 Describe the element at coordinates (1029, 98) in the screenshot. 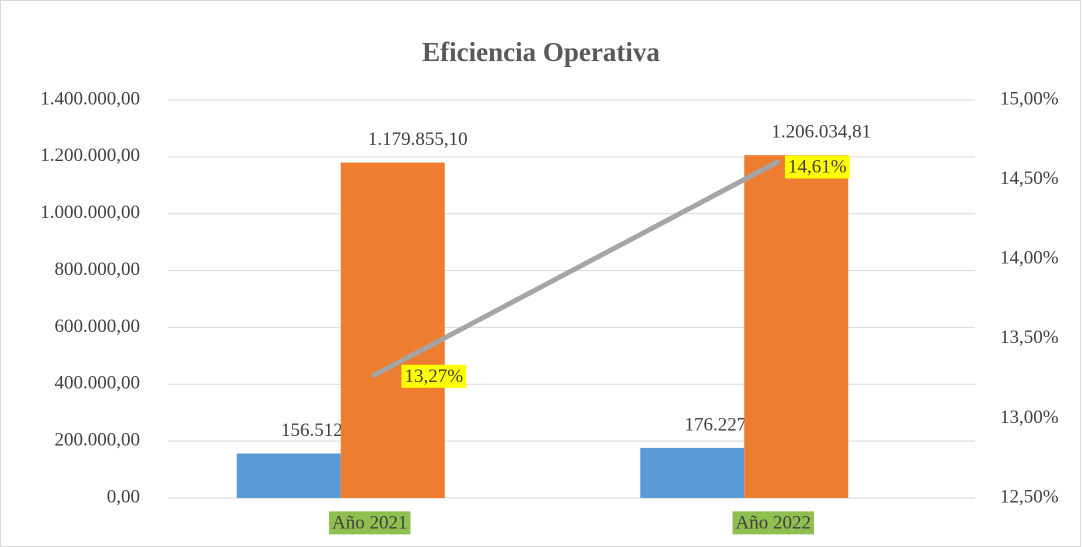

I see `y2-tick-label: 15,00%` at that location.